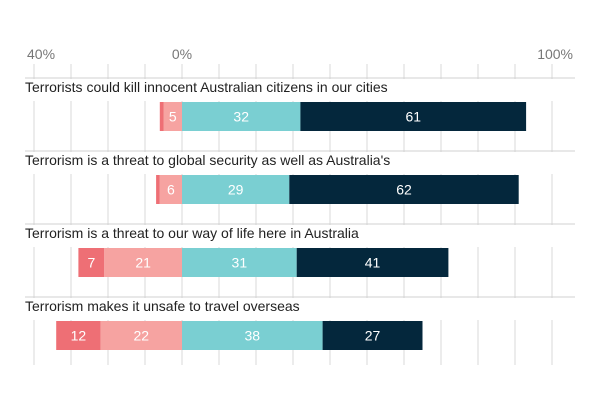 The height and width of the screenshot is (400, 600). I want to click on data-label: 62, so click(404, 190).